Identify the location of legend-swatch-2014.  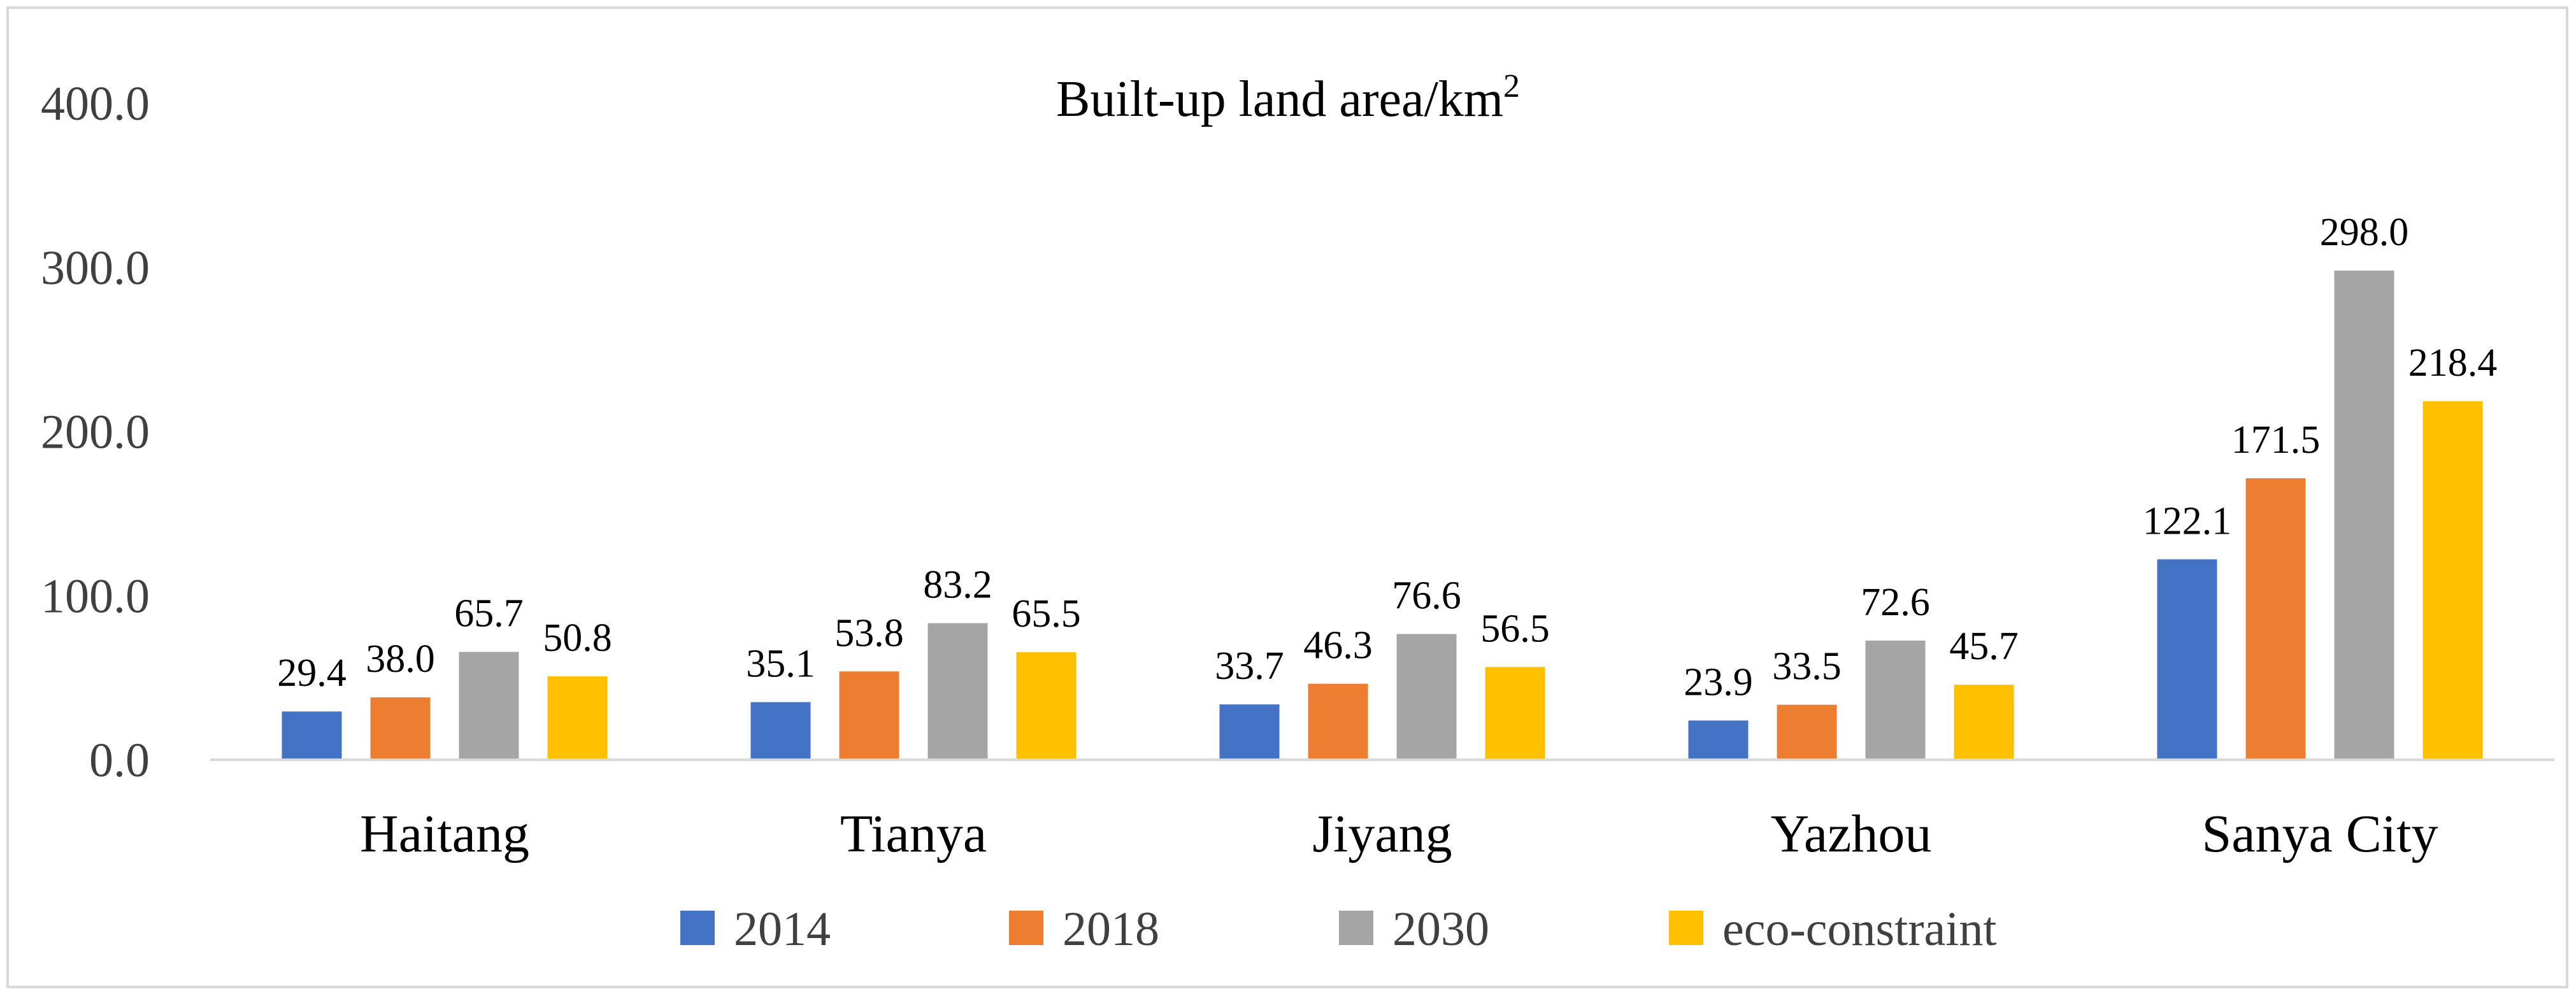
(697, 928).